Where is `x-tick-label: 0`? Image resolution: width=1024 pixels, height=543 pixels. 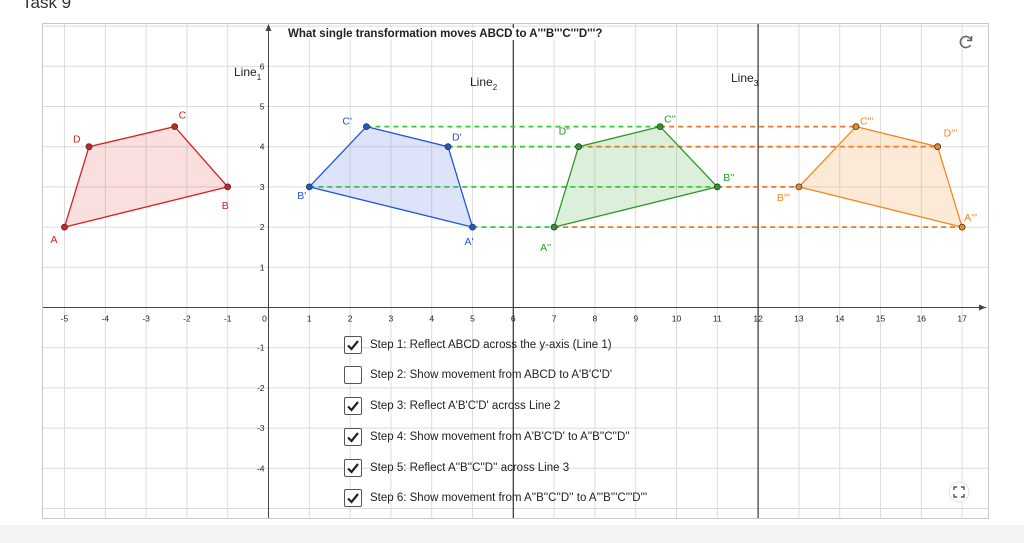 x-tick-label: 0 is located at coordinates (264, 319).